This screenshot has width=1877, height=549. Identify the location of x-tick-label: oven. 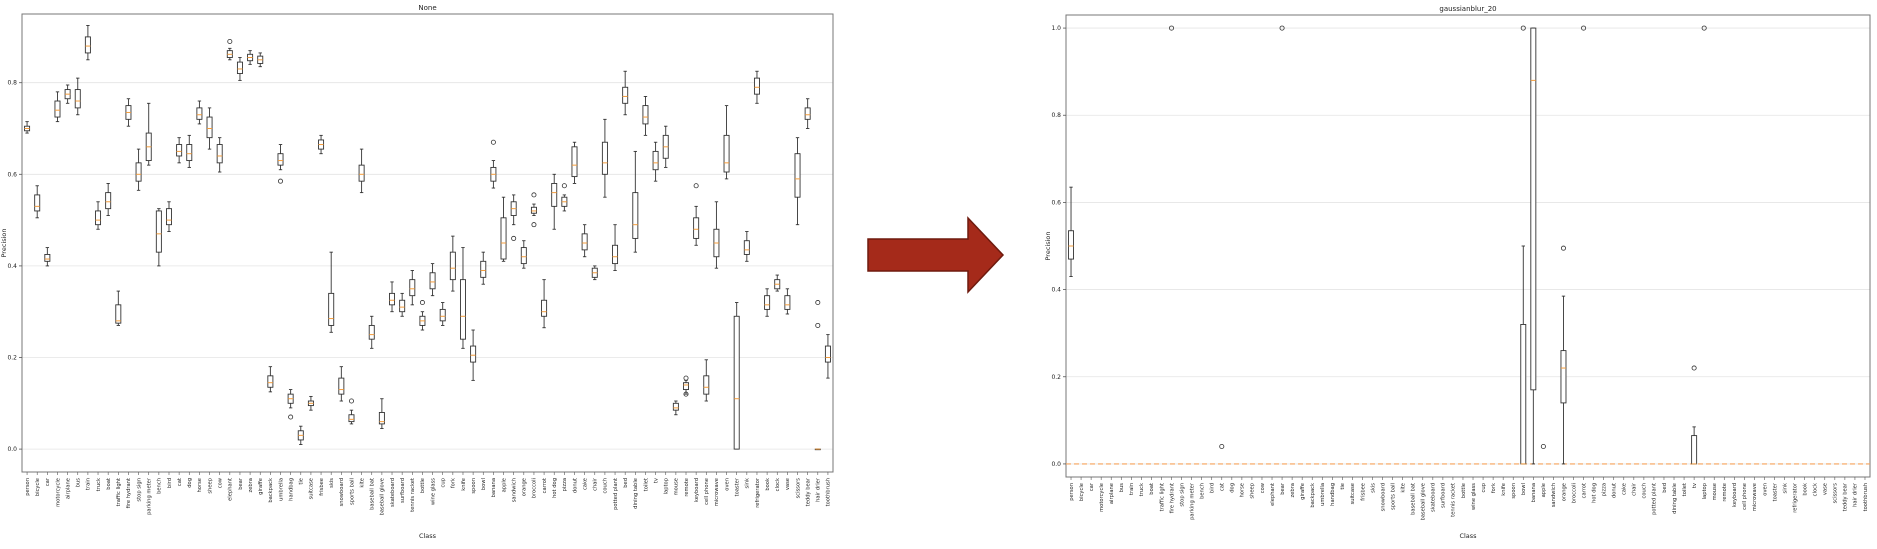
(1765, 489).